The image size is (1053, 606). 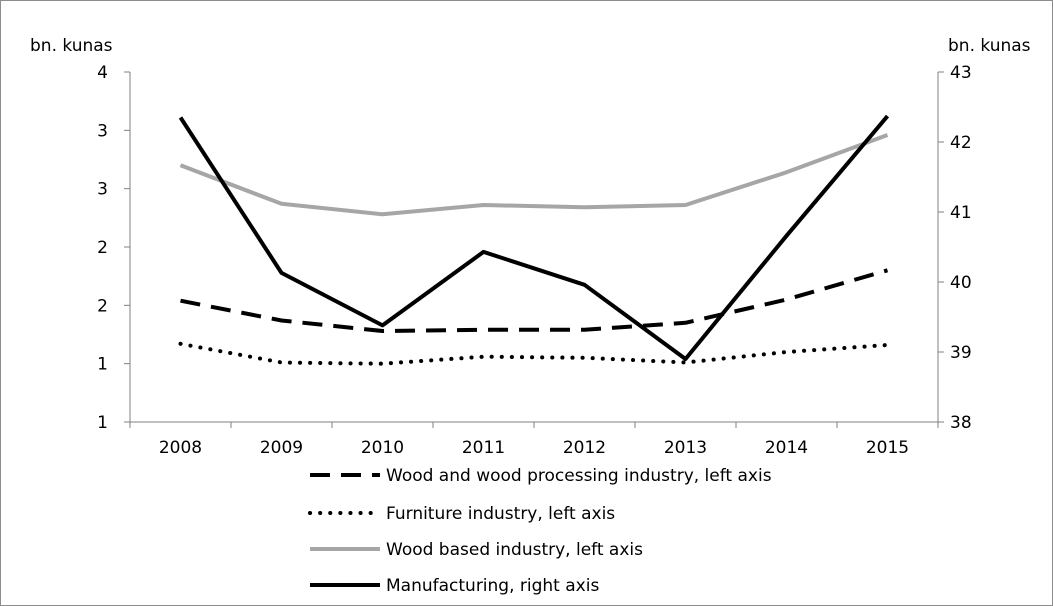 I want to click on right-axis-tick-label: 39, so click(x=961, y=353).